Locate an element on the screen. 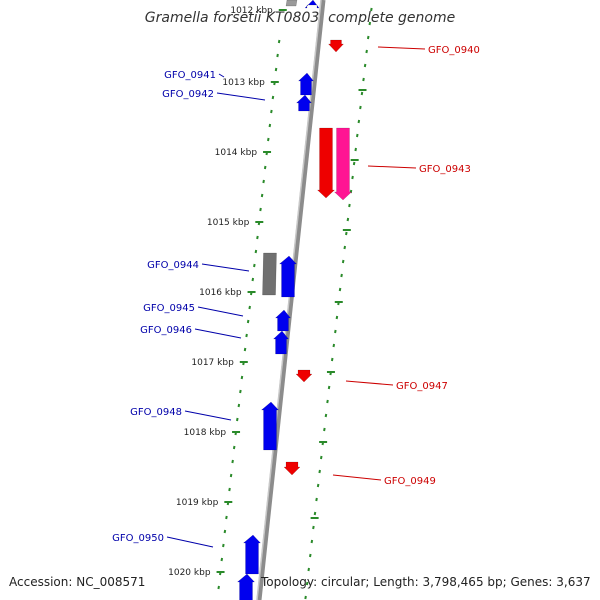 The height and width of the screenshot is (600, 600). scale-label: 1019 kbp is located at coordinates (197, 503).